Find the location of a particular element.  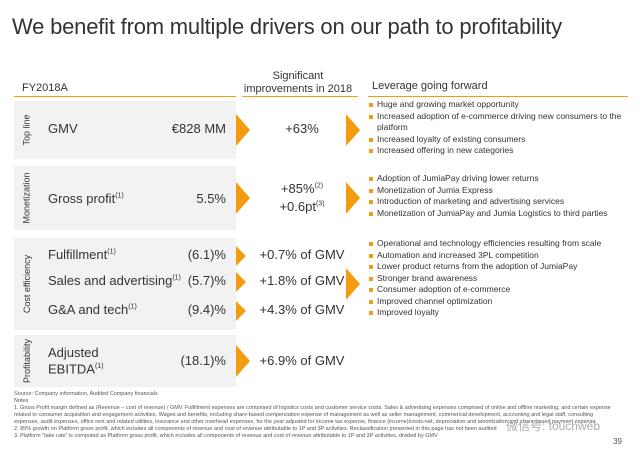

row-improvement: +0.7% of GMV is located at coordinates (302, 254).